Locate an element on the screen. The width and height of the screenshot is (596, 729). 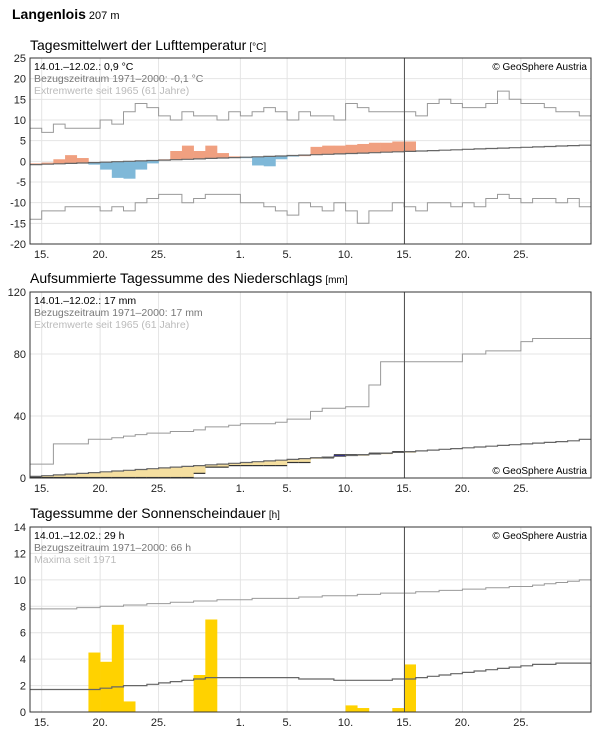
temperature-unit: [°C] is located at coordinates (258, 47).